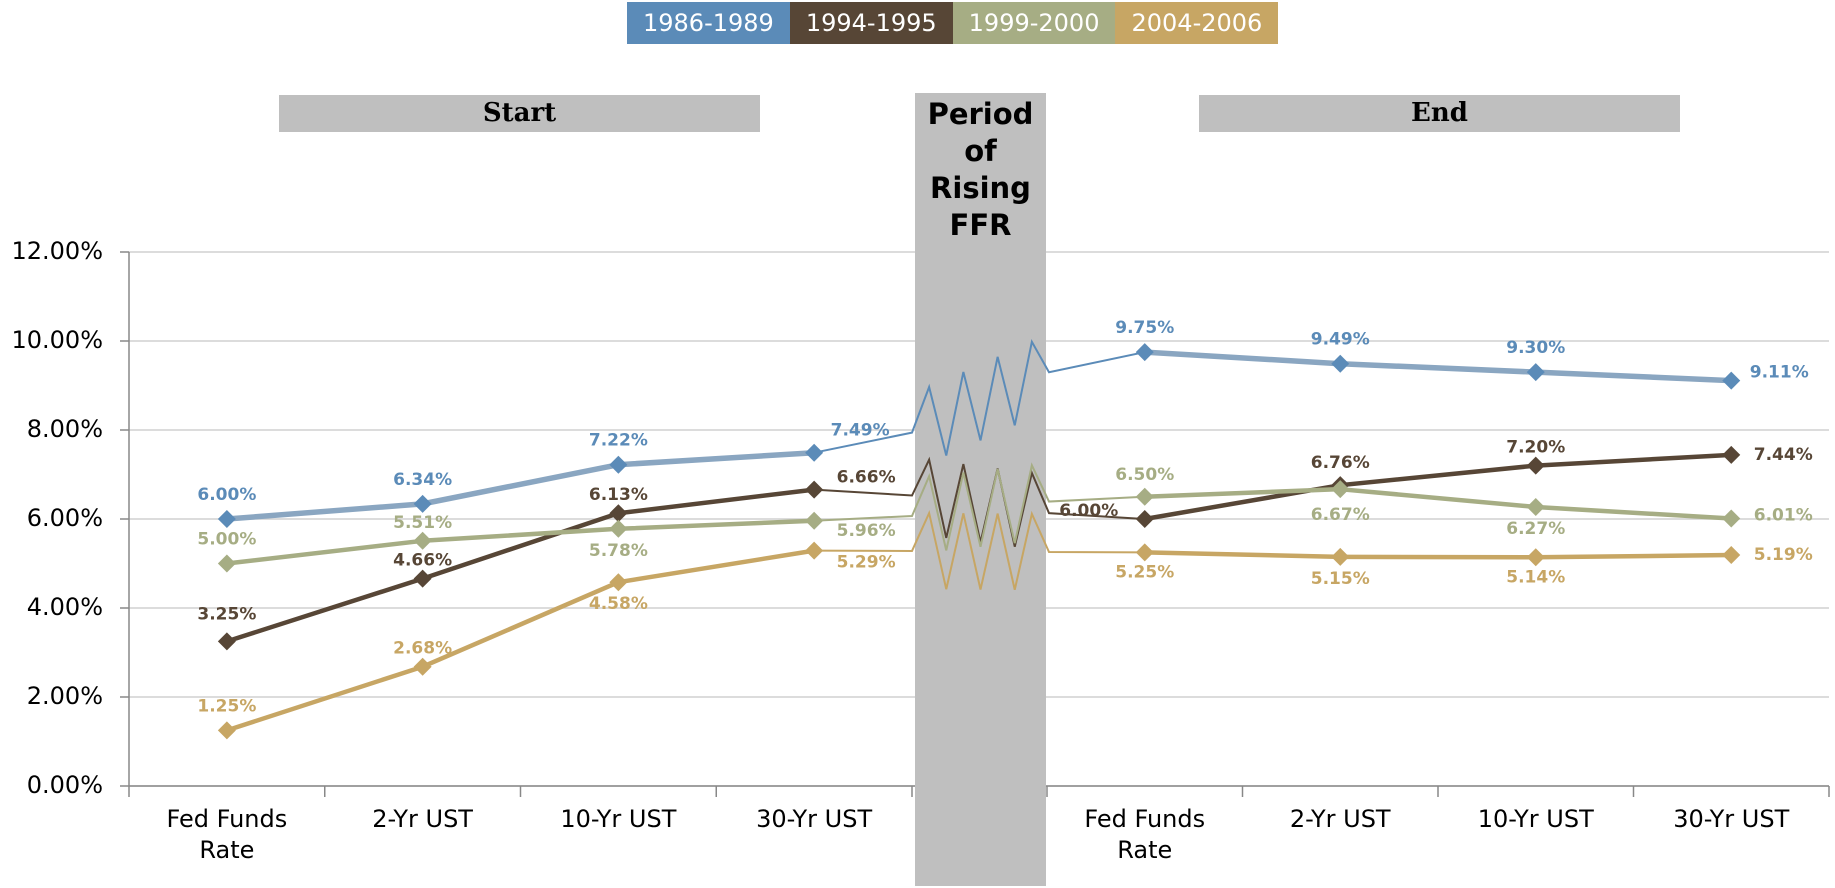  I want to click on data-label: 6.76%, so click(1340, 463).